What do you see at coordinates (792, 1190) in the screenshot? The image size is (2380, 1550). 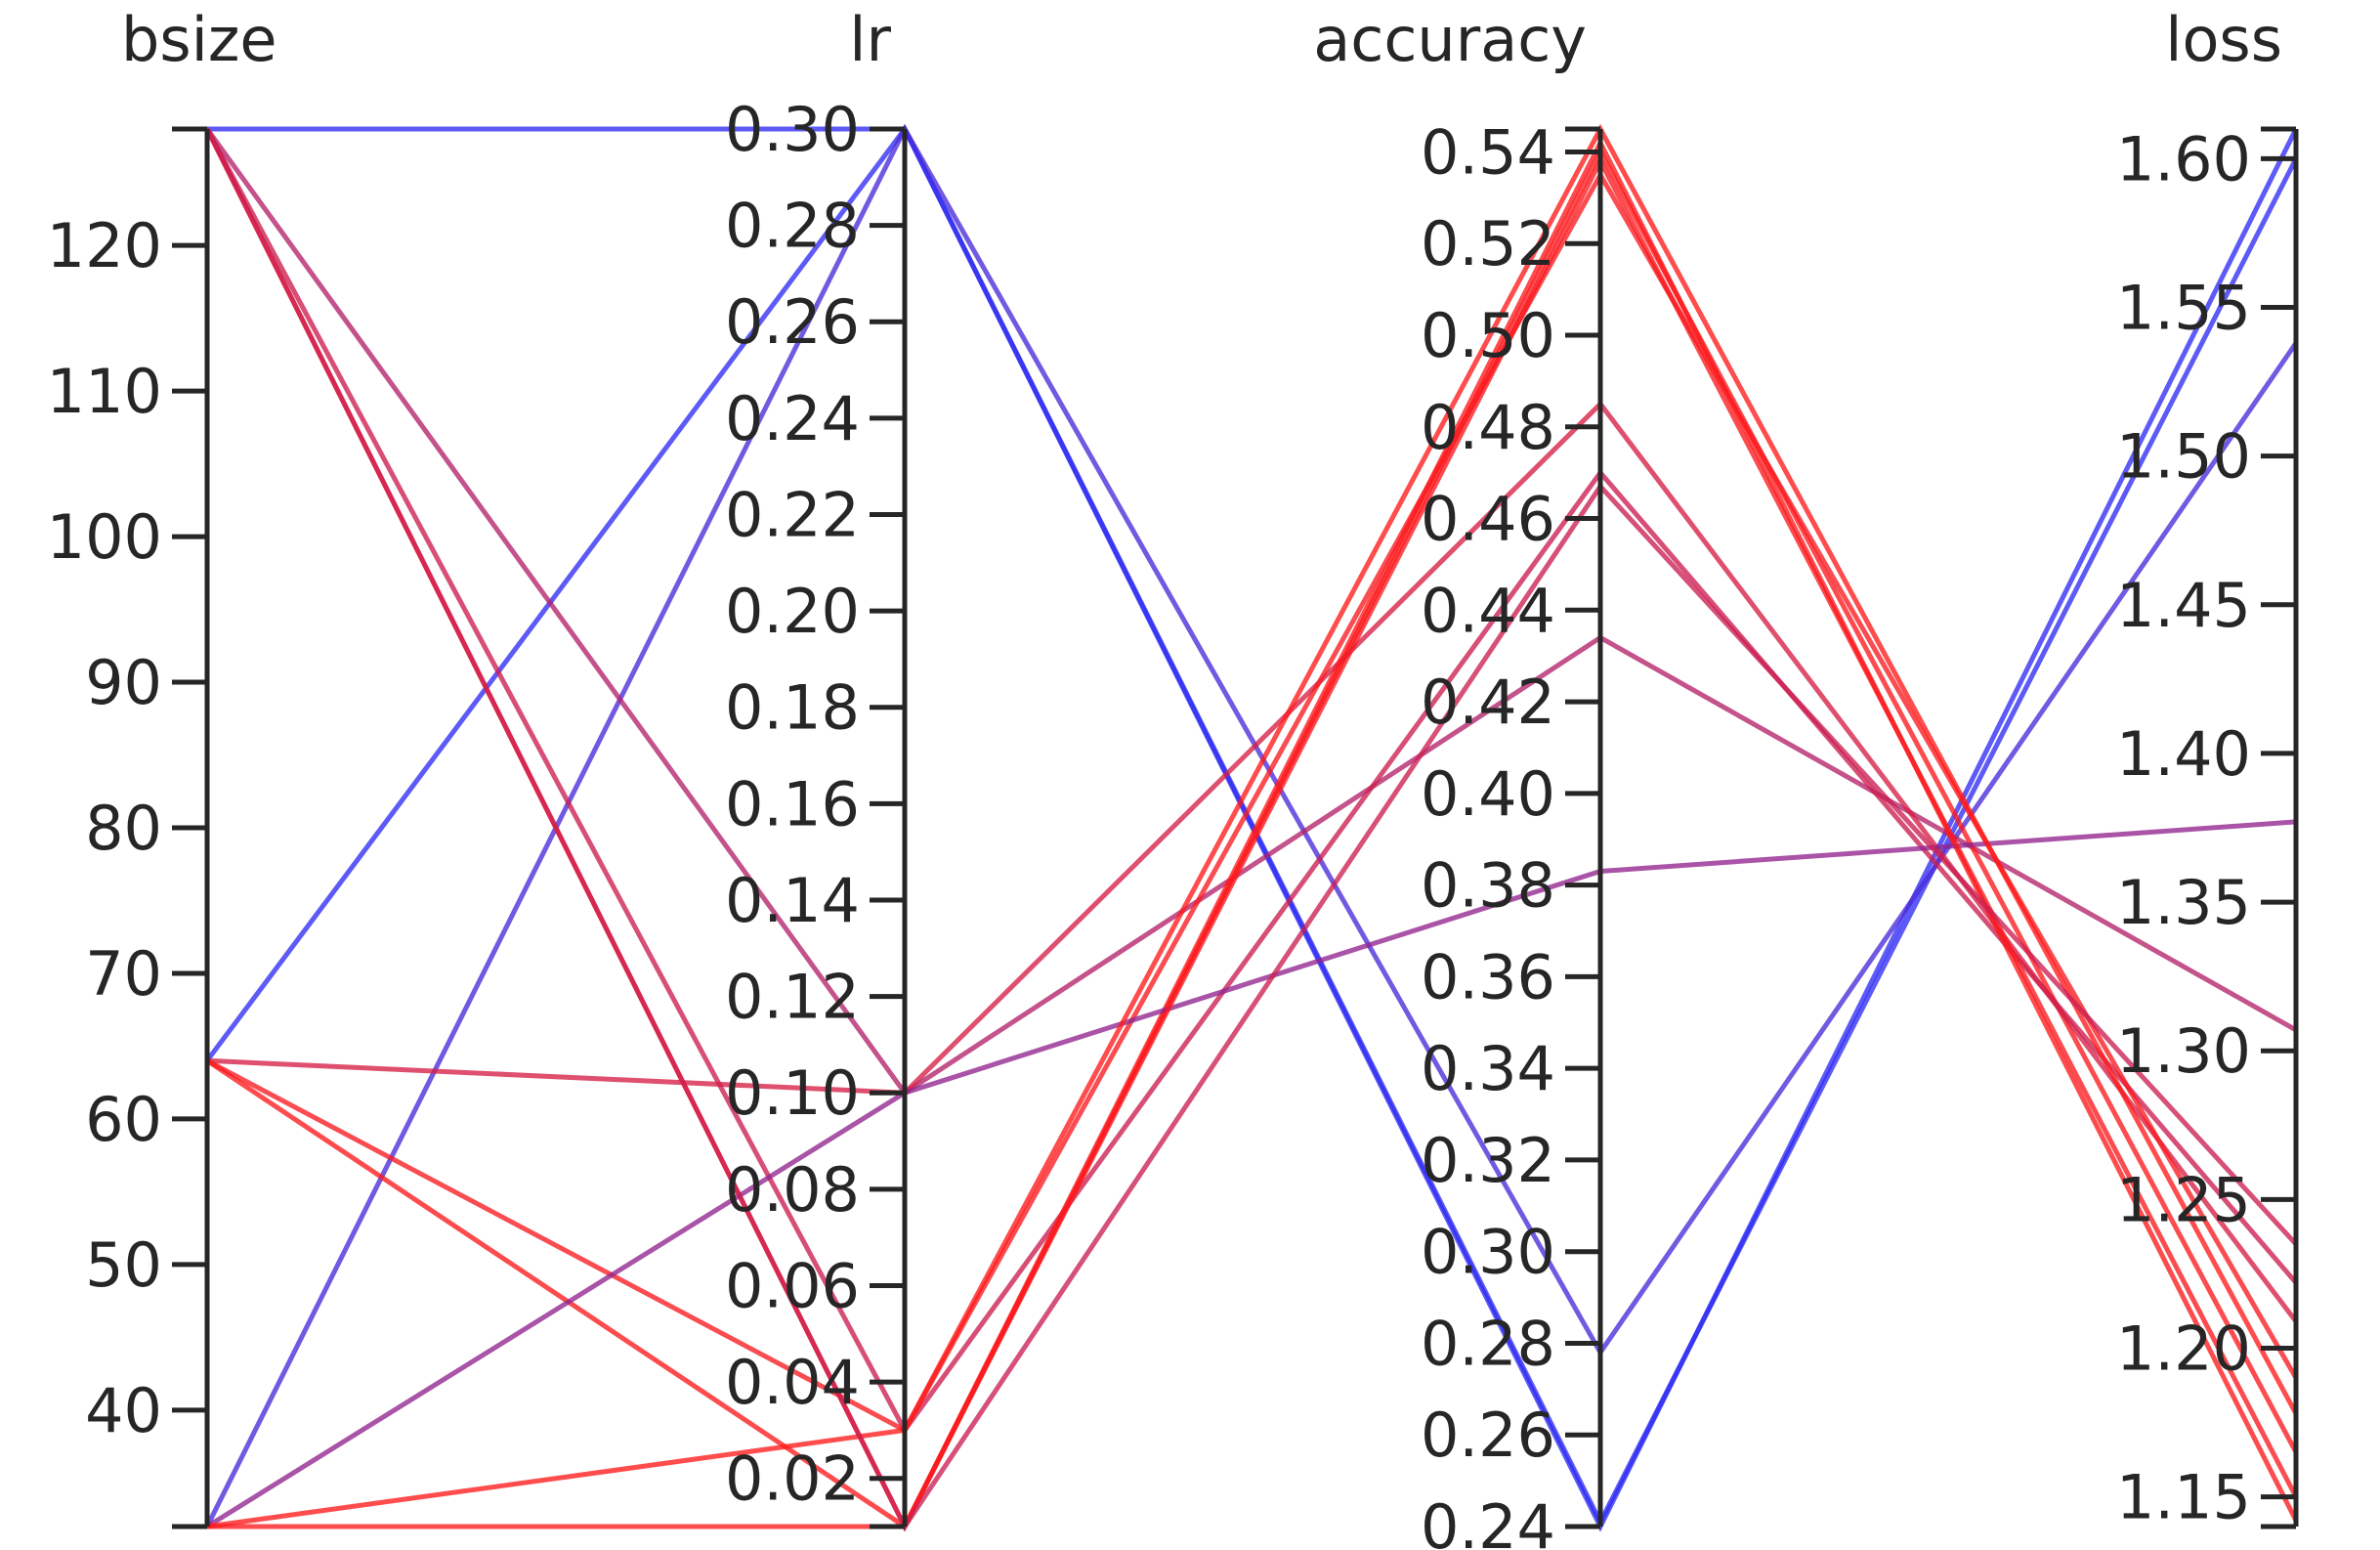 I see `tick-label-lr: 0.08` at bounding box center [792, 1190].